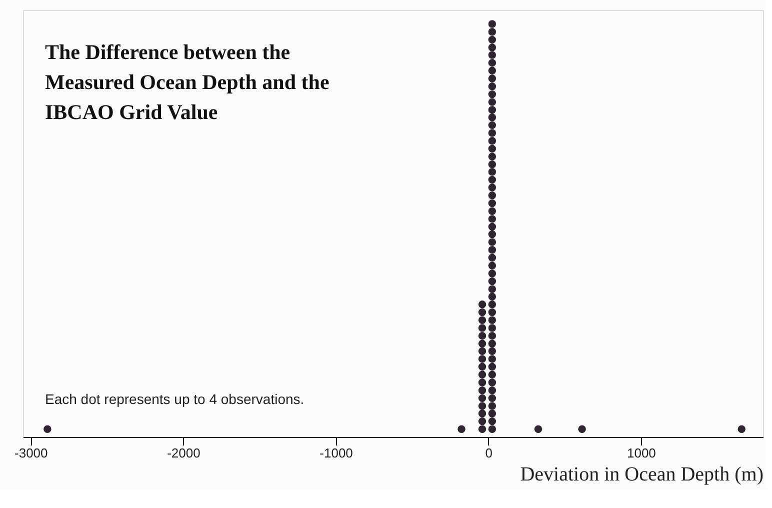  What do you see at coordinates (31, 453) in the screenshot?
I see `x-tick-label: -3000` at bounding box center [31, 453].